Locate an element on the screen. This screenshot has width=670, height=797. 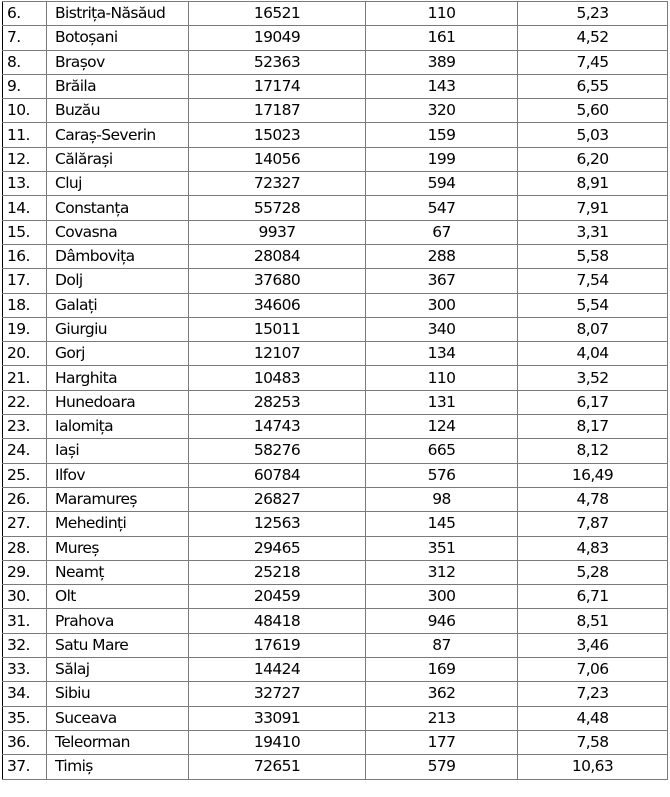
row-number-cell: 17. is located at coordinates (24, 281).